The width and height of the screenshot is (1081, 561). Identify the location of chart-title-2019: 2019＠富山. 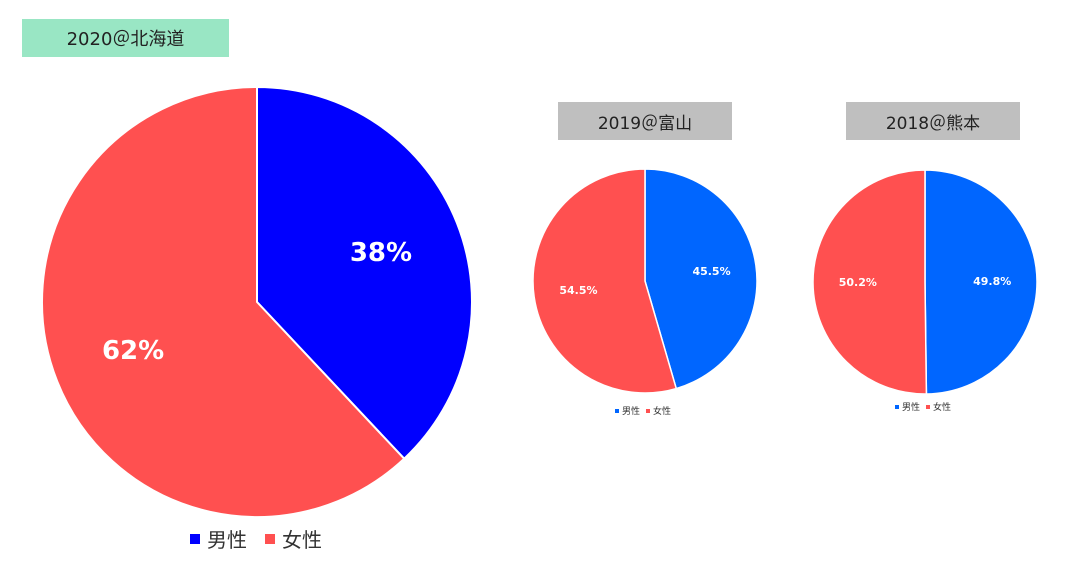
(645, 121).